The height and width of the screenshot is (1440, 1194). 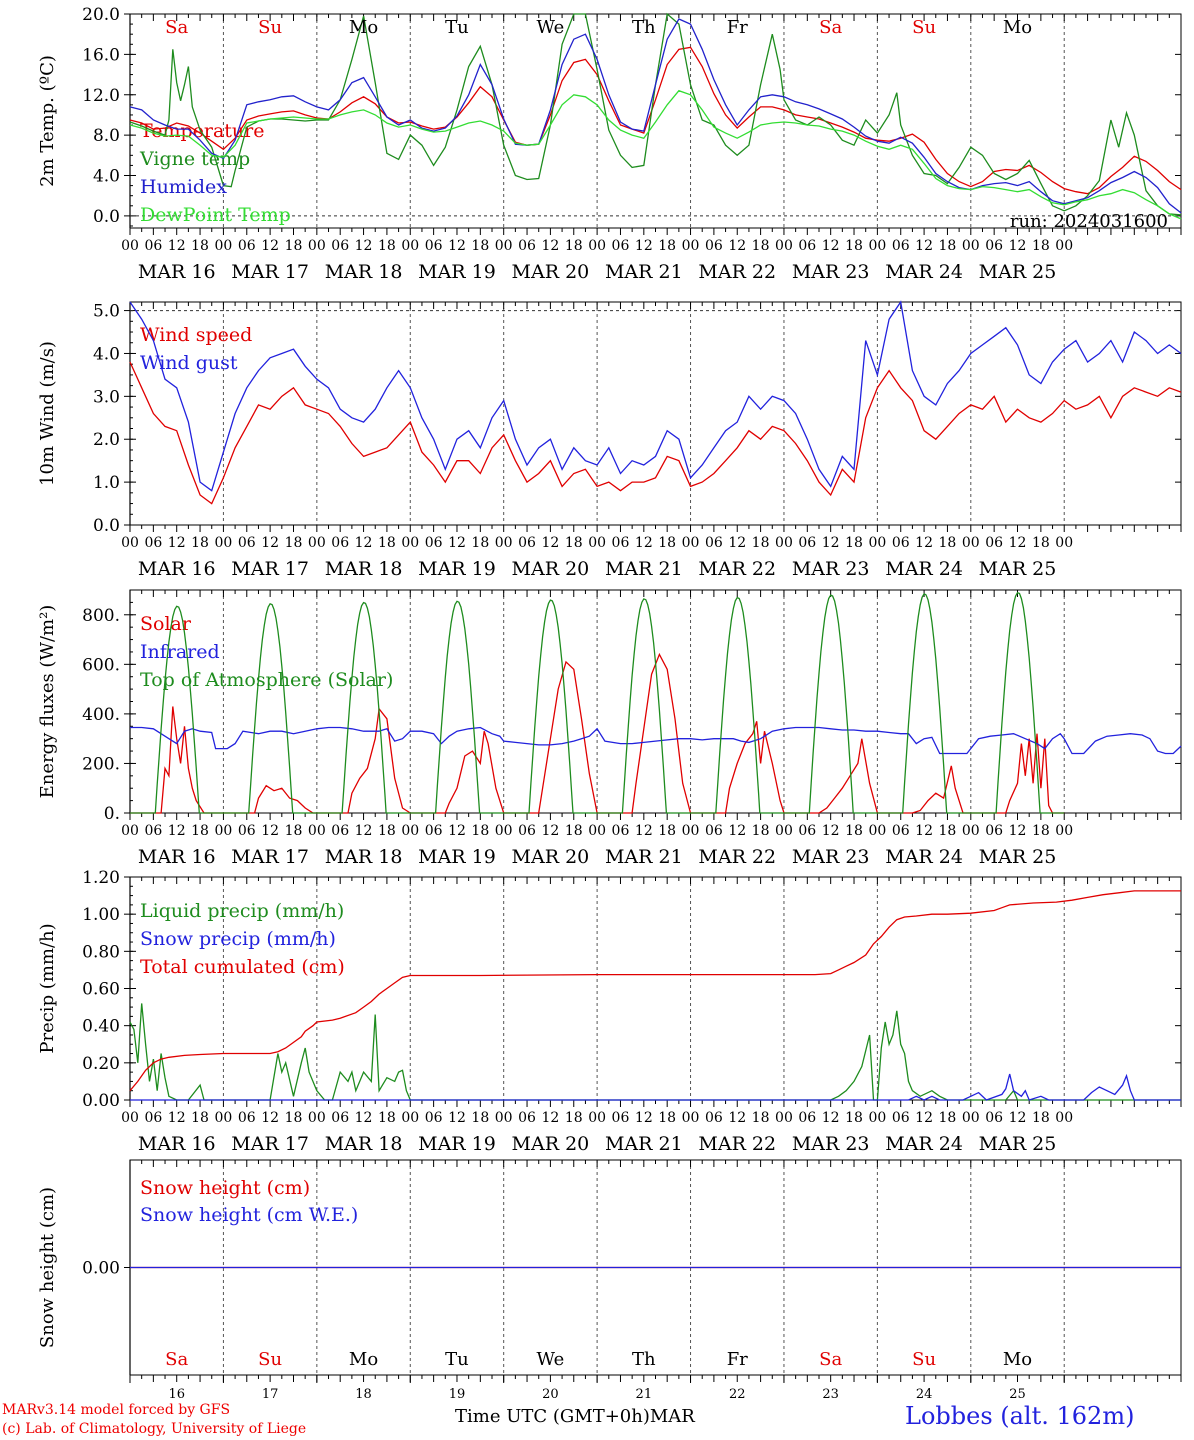 What do you see at coordinates (737, 857) in the screenshot?
I see `date-label: MAR 22` at bounding box center [737, 857].